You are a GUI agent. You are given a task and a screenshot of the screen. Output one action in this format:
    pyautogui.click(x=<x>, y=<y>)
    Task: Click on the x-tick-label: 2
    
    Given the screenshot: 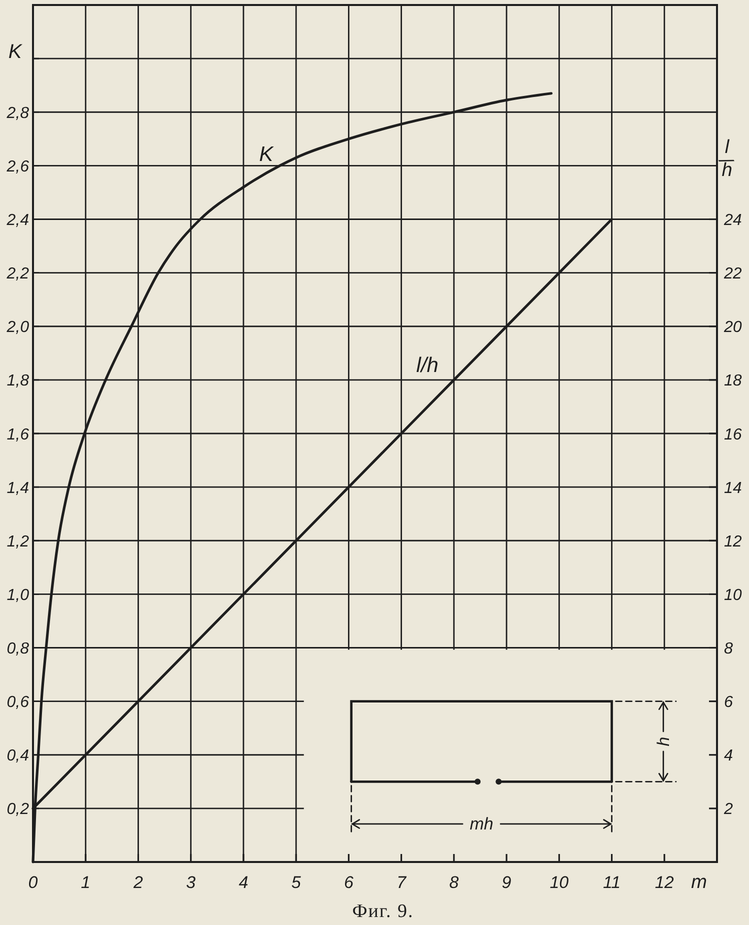 What is the action you would take?
    pyautogui.click(x=138, y=882)
    